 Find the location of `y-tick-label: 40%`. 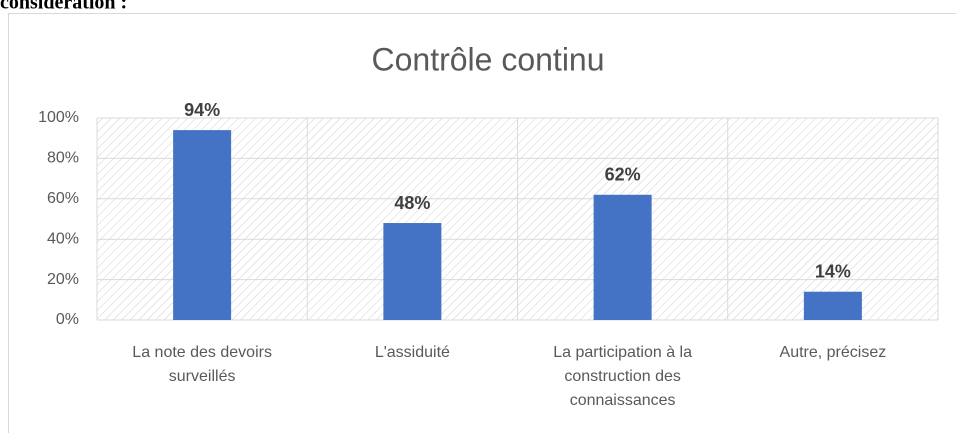

y-tick-label: 40% is located at coordinates (63, 238).